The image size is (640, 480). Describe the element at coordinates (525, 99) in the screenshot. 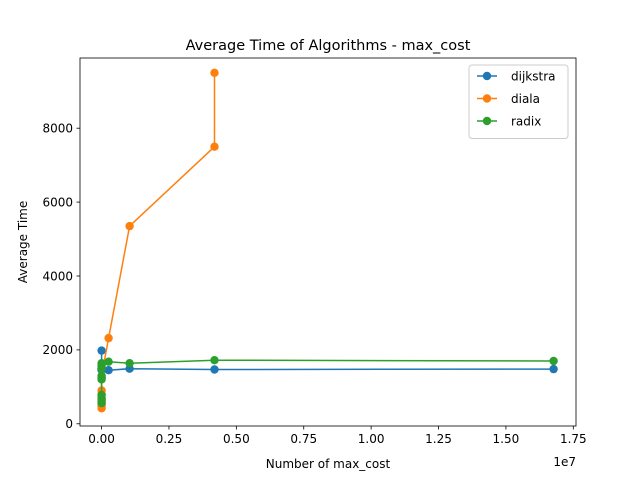

I see `legend-label-diala: diala` at that location.